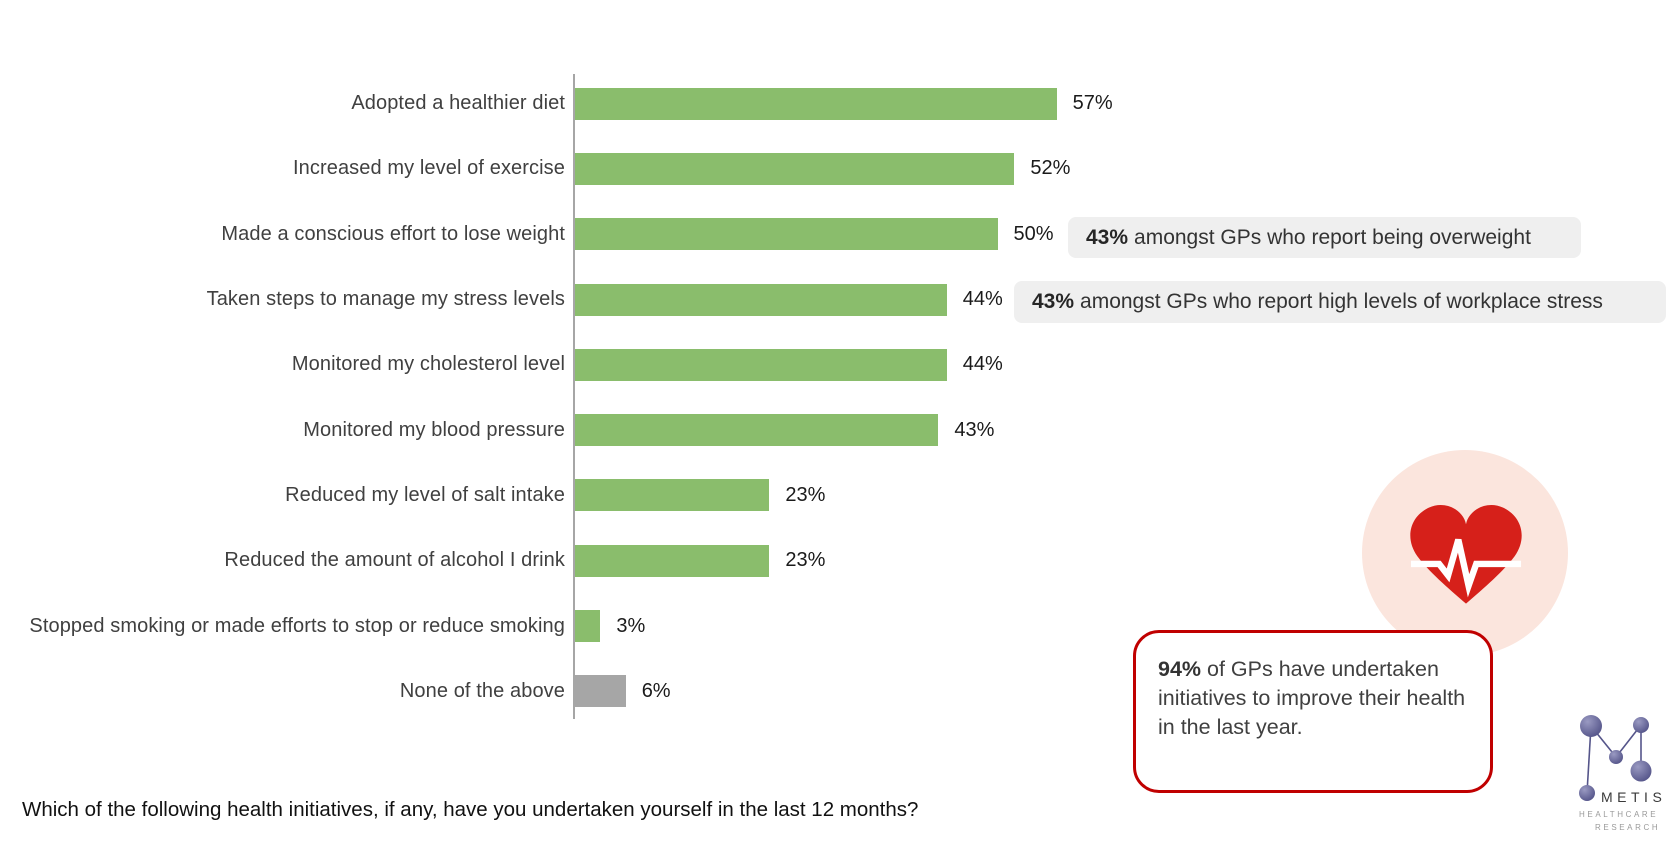 This screenshot has height=841, width=1675. I want to click on value-label: 43%, so click(974, 429).